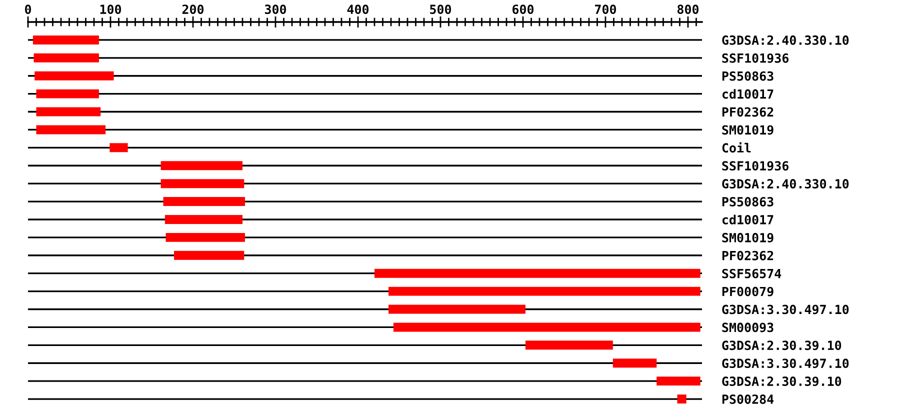 Image resolution: width=900 pixels, height=418 pixels. Describe the element at coordinates (441, 9) in the screenshot. I see `x-tick-label: 500` at that location.